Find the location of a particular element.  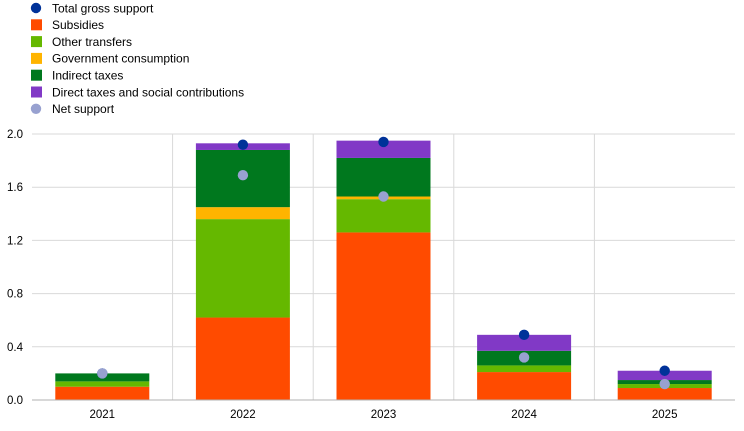

legend-label: Indirect taxes is located at coordinates (87, 76).